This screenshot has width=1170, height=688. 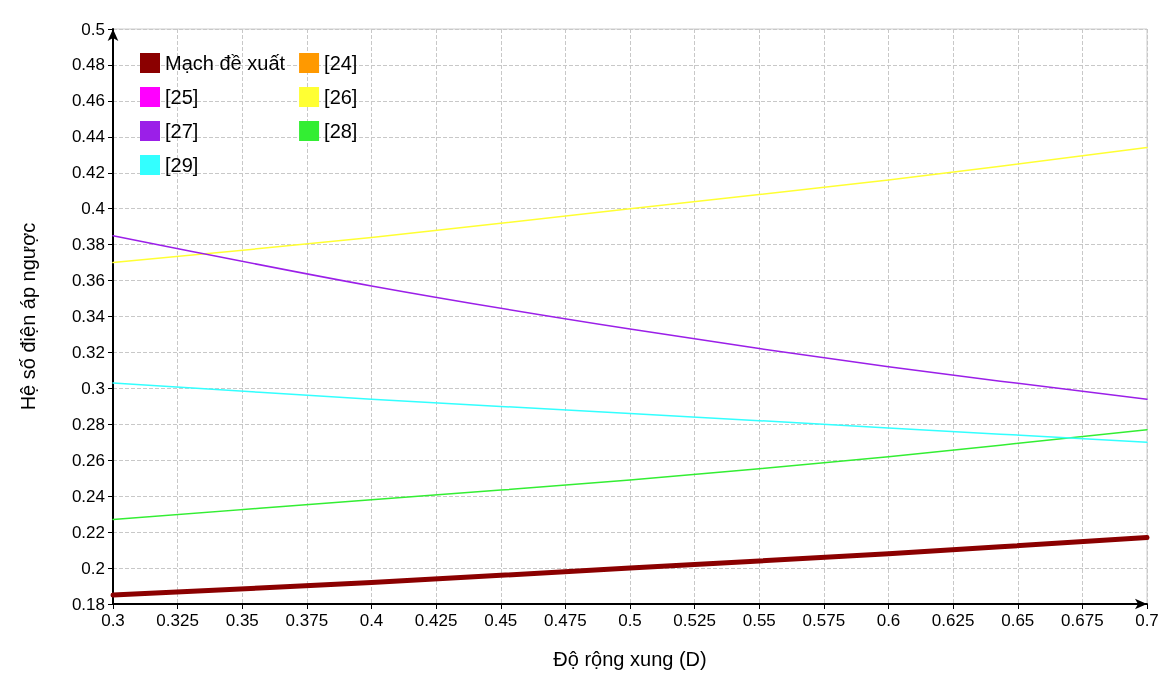 I want to click on y-tick-label: 0.3, so click(x=93, y=388).